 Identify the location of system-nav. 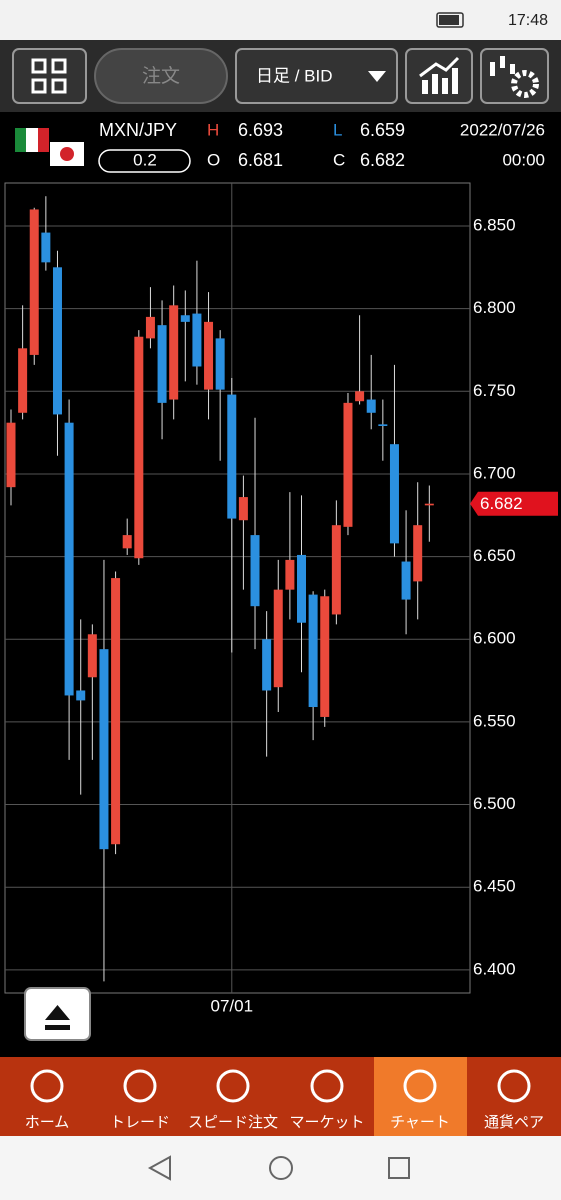
(280, 1168).